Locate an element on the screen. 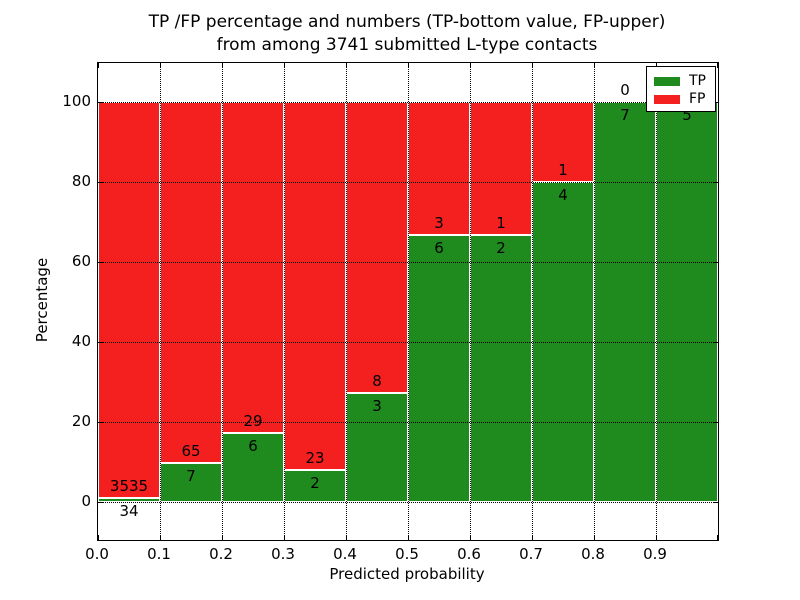  y-tick-label: 60 is located at coordinates (81, 261).